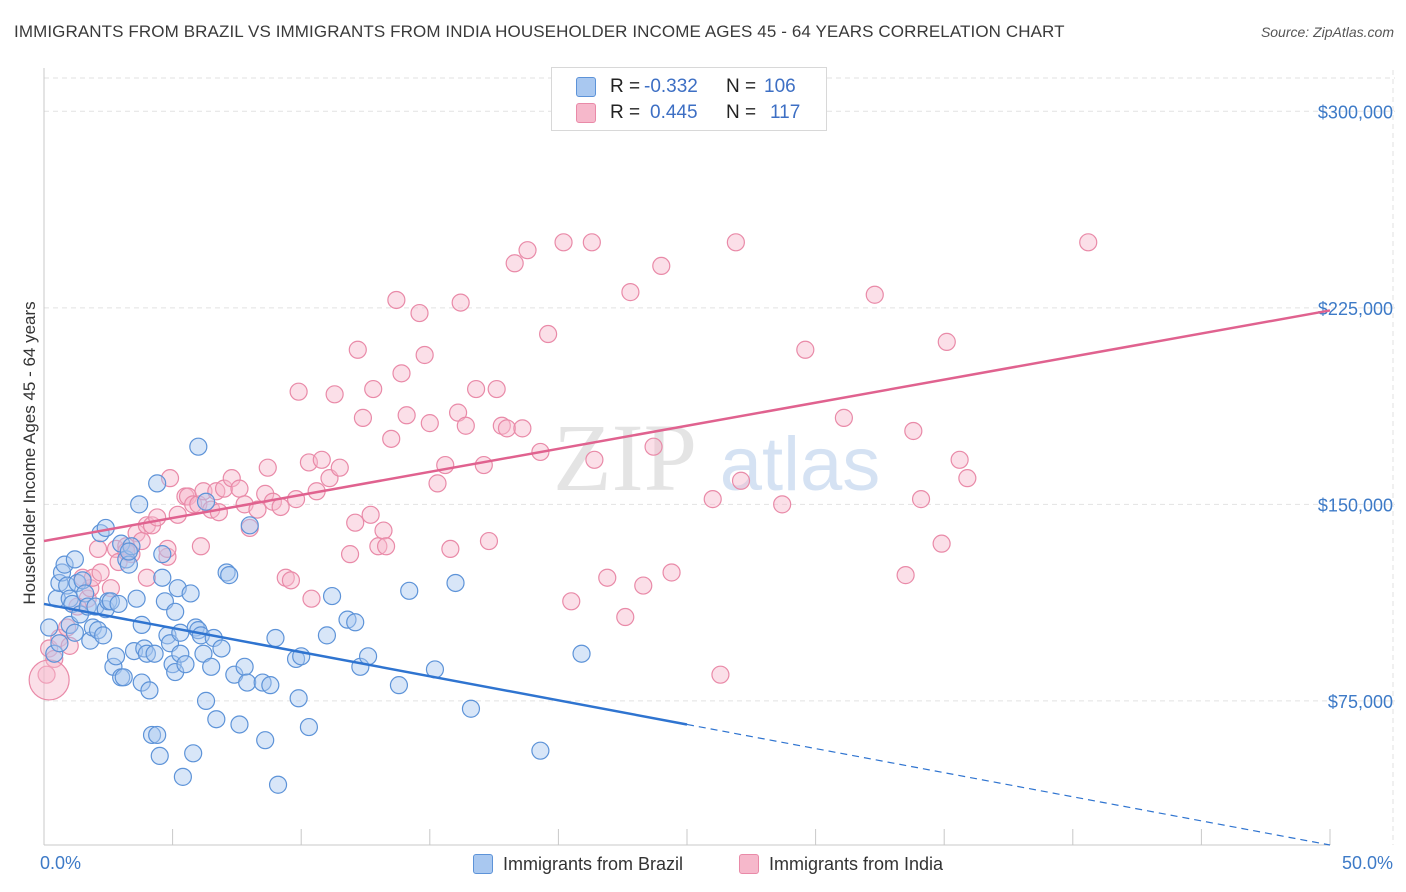 The height and width of the screenshot is (892, 1406). What do you see at coordinates (716, 863) in the screenshot?
I see `x-tick-labels: 0.0% 50.0%` at bounding box center [716, 863].